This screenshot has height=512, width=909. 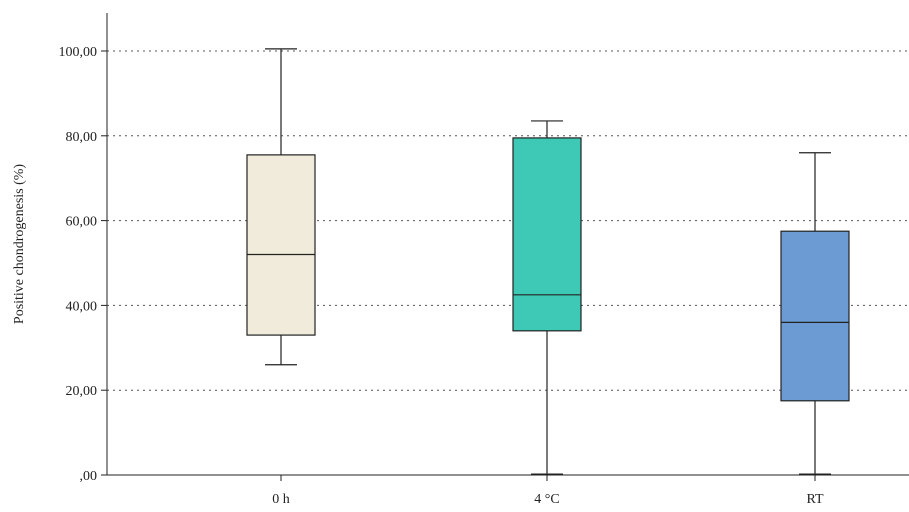 I want to click on y-tick-label: 100,00, so click(x=78, y=52).